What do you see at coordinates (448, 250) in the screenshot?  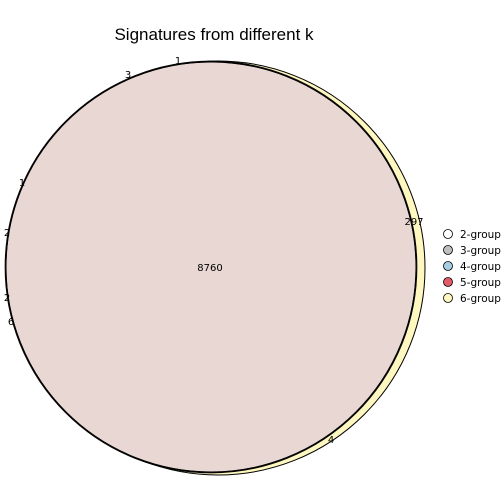 I see `legend-swatch-3-group` at bounding box center [448, 250].